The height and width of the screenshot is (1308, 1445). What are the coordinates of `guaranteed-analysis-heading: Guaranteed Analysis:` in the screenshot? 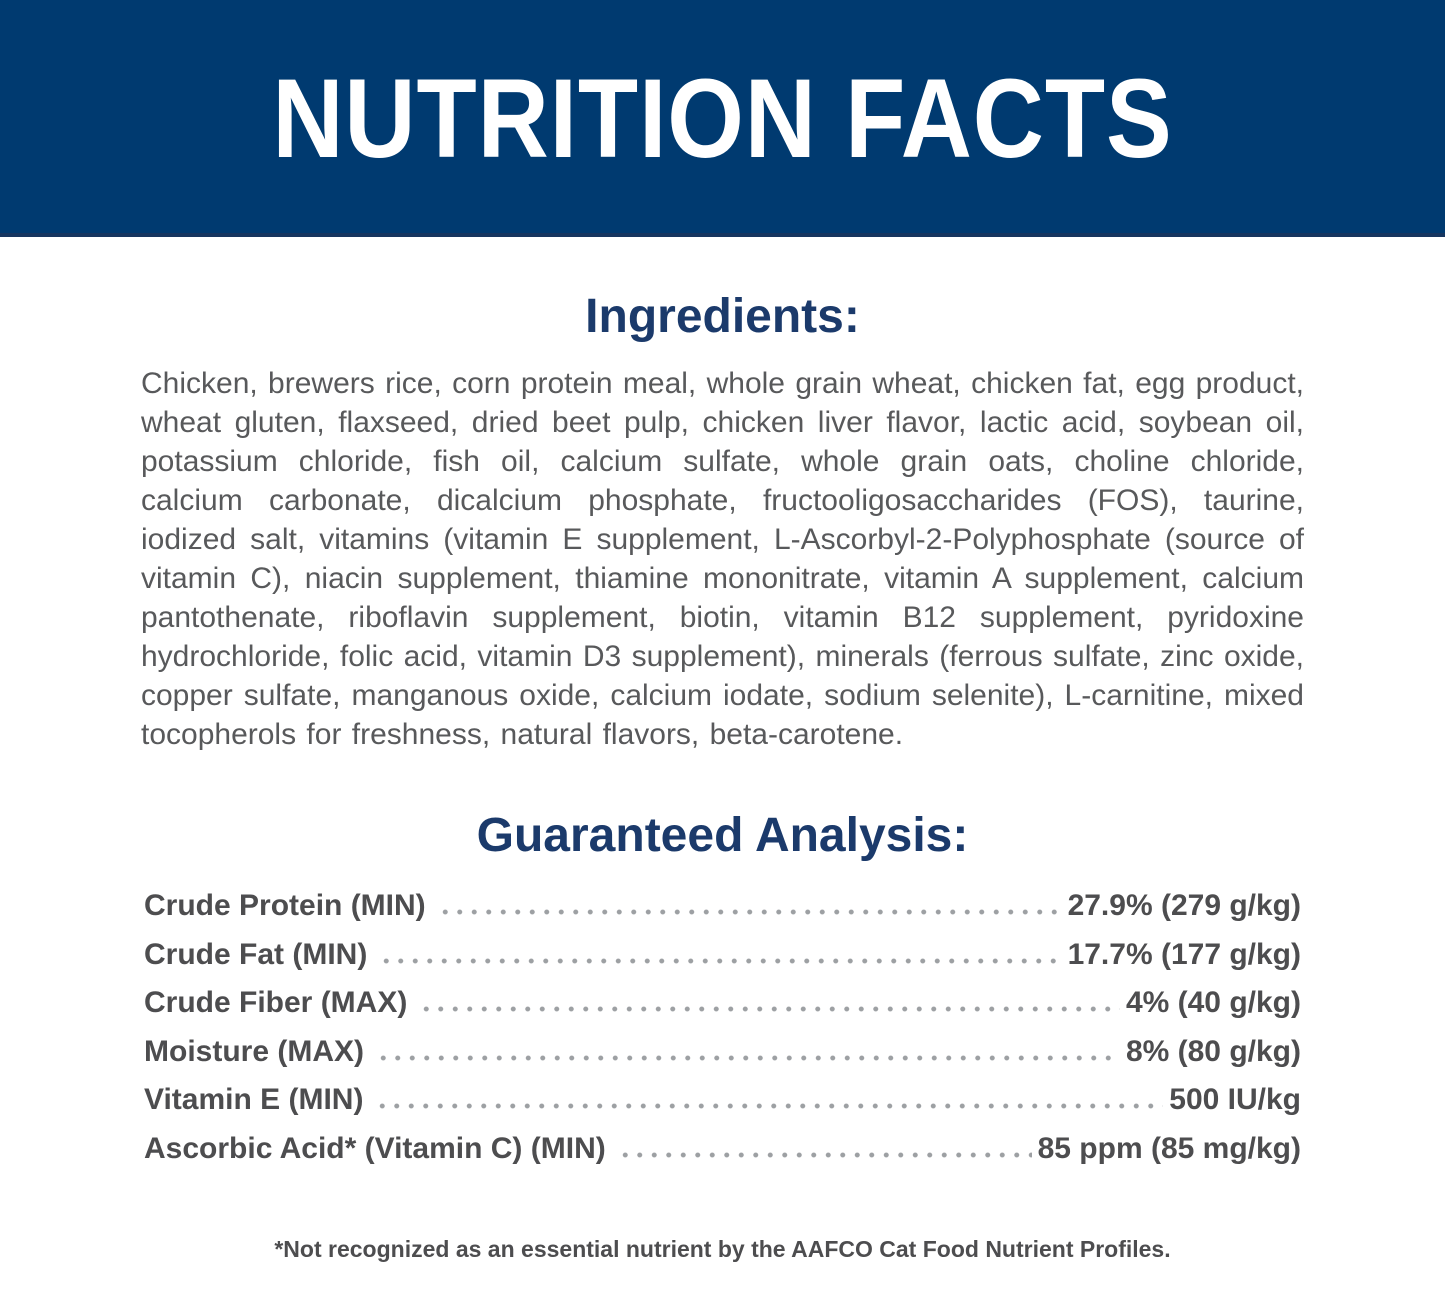 It's located at (722, 836).